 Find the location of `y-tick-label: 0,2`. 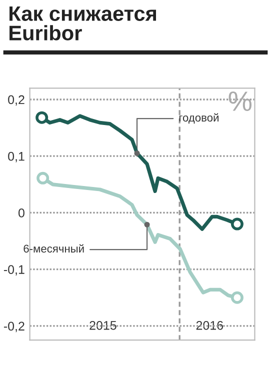

y-tick-label: 0,2 is located at coordinates (16, 100).